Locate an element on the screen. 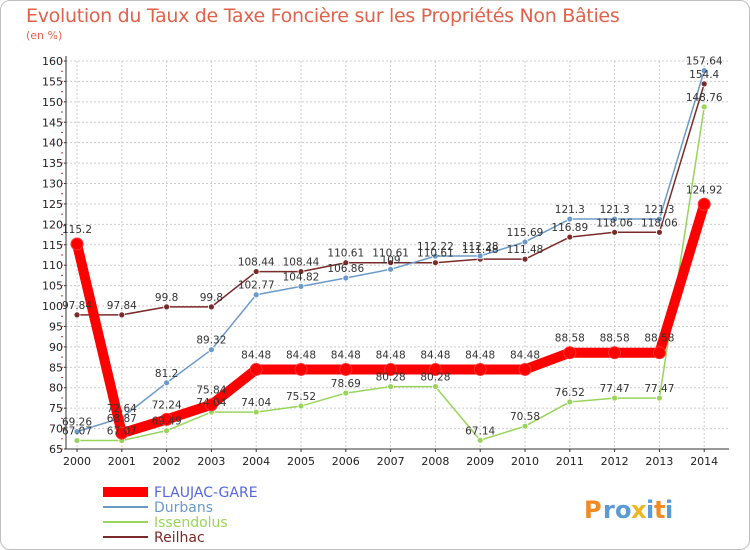 The width and height of the screenshot is (750, 550). x-tick-label: 2009 is located at coordinates (480, 461).